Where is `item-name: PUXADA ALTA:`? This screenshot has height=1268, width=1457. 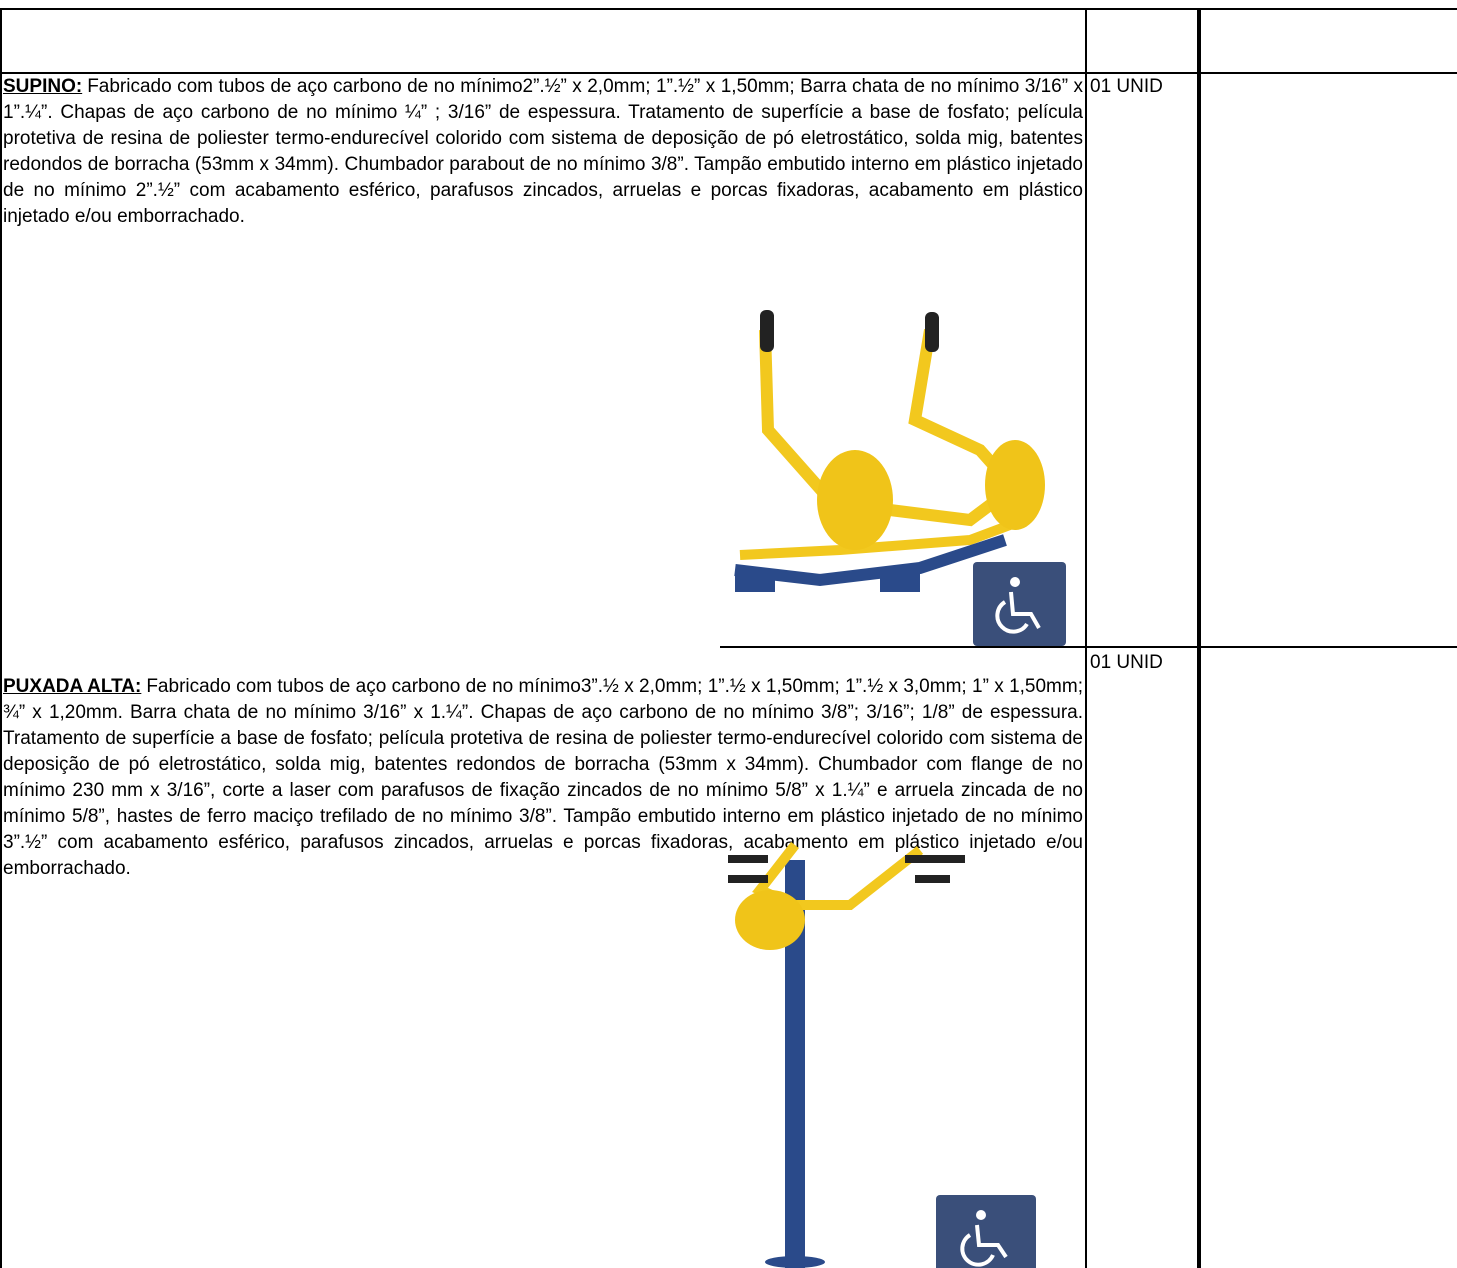
item-name: PUXADA ALTA: is located at coordinates (72, 686).